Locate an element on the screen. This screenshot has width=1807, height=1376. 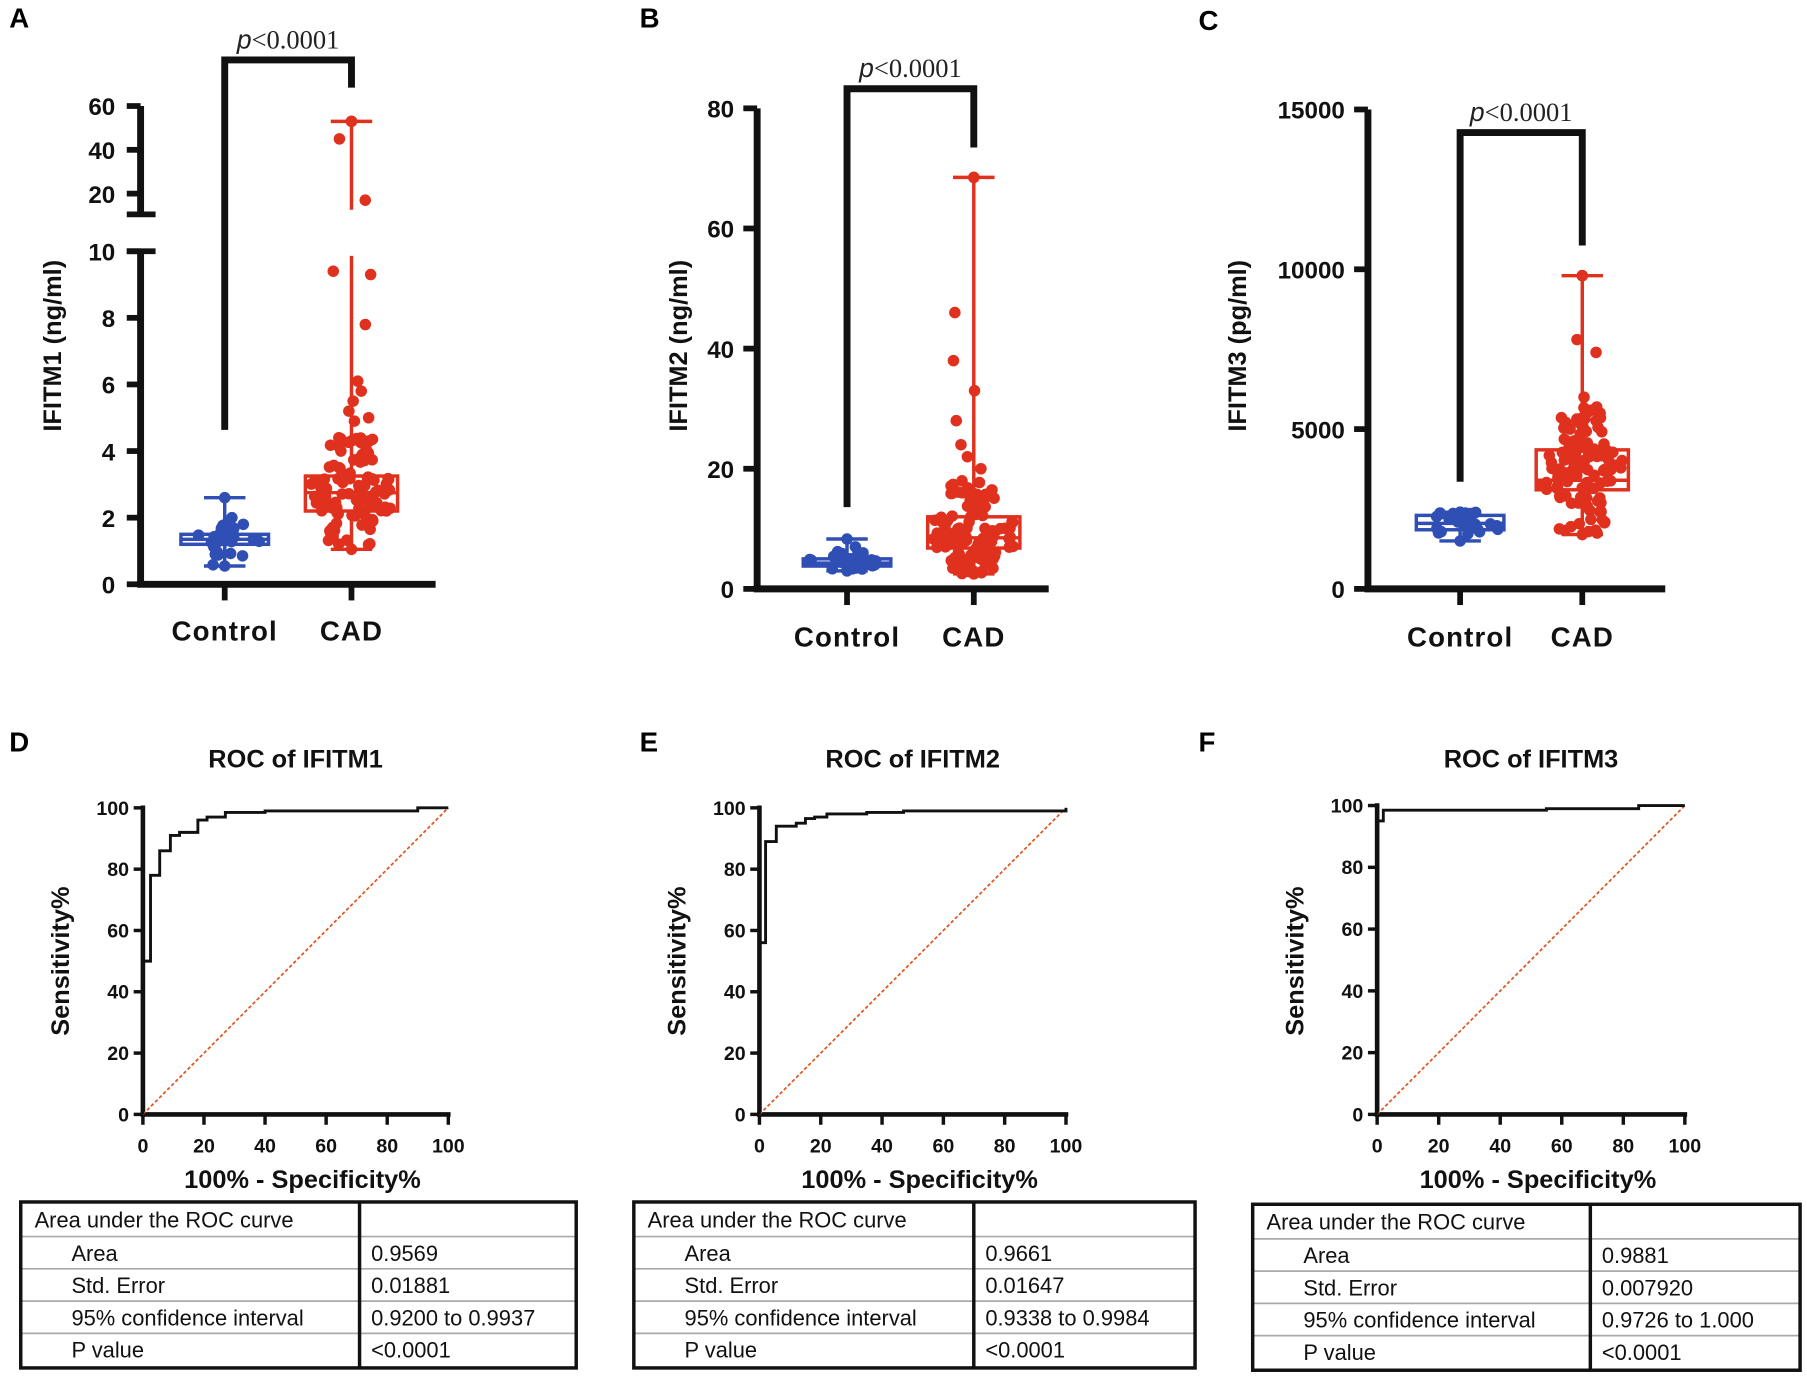
x-tick-label: 20 is located at coordinates (1439, 1146).